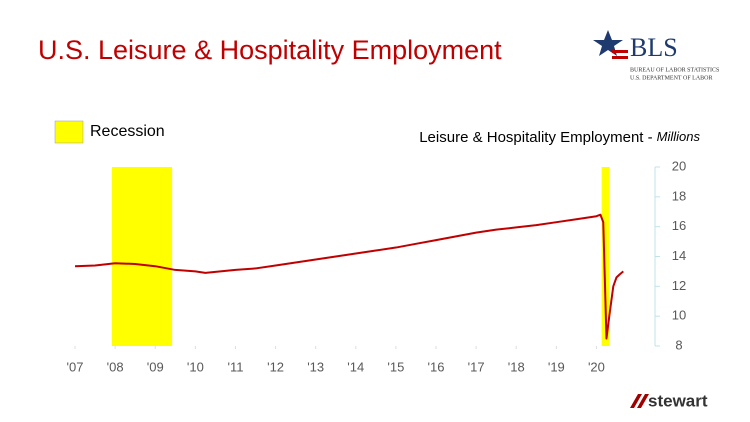 Image resolution: width=750 pixels, height=422 pixels. What do you see at coordinates (476, 366) in the screenshot?
I see `x-tick-label: '17` at bounding box center [476, 366].